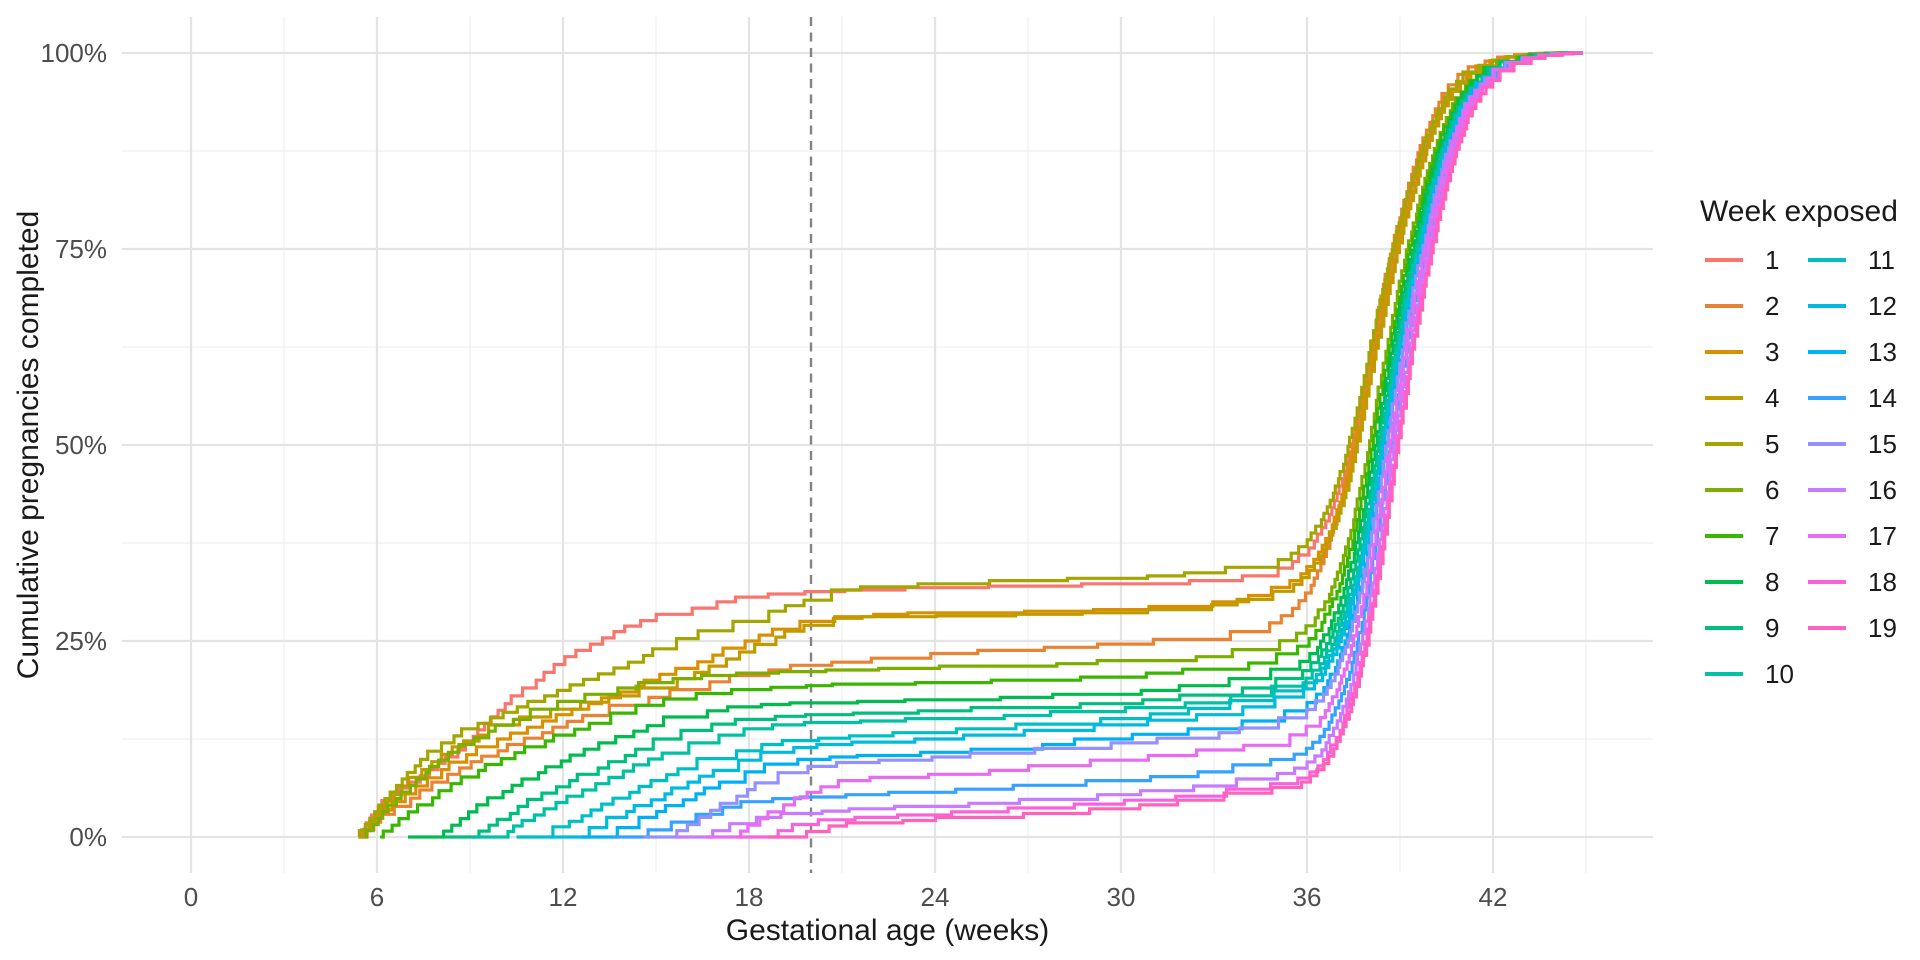 The image size is (1920, 960). Describe the element at coordinates (1307, 897) in the screenshot. I see `x-tick-label-36: 36` at that location.